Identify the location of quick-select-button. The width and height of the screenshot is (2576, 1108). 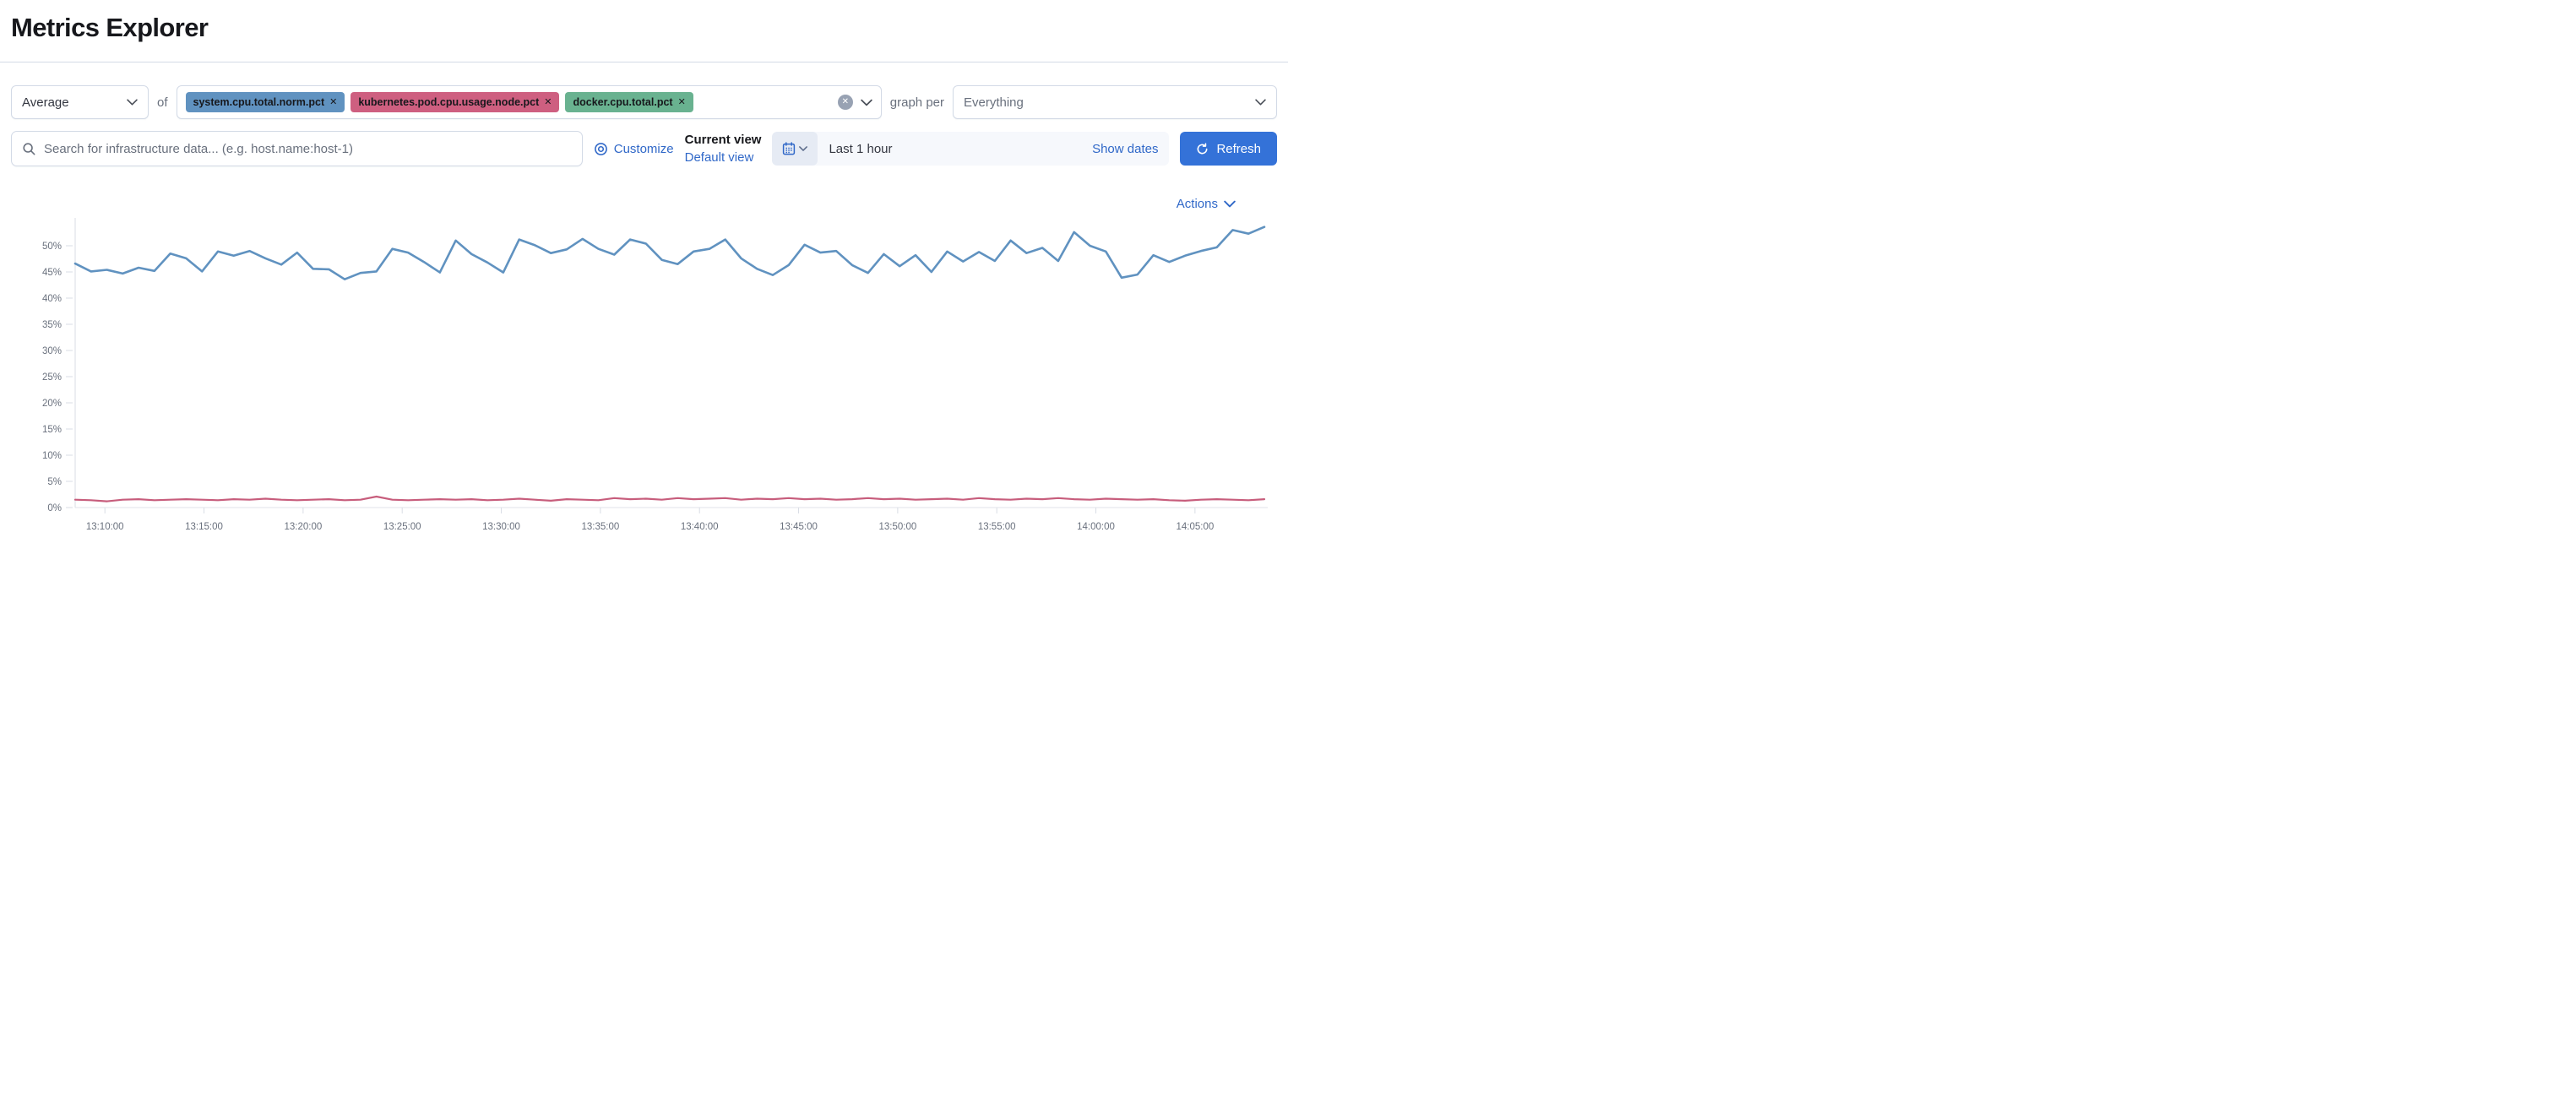
(795, 149).